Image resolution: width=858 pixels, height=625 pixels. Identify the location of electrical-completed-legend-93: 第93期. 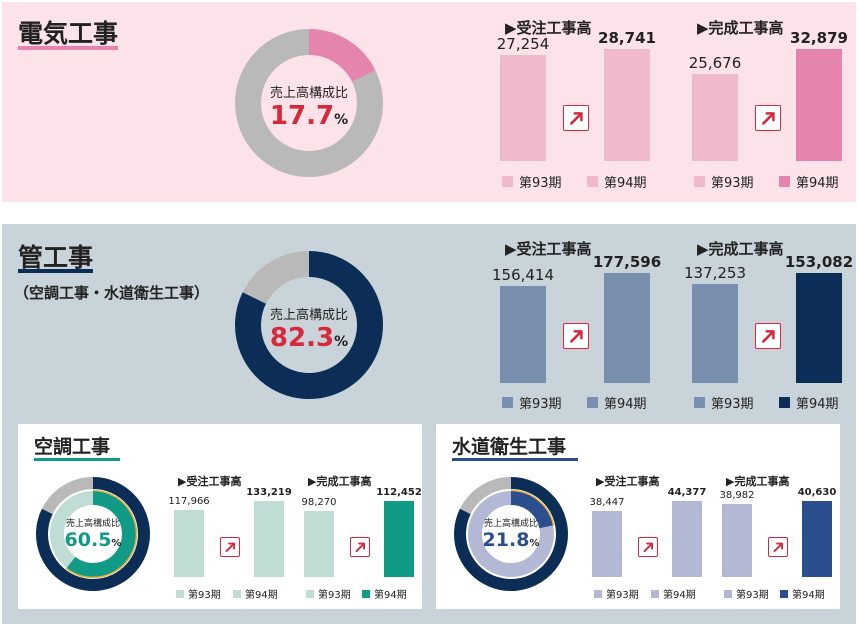
(724, 181).